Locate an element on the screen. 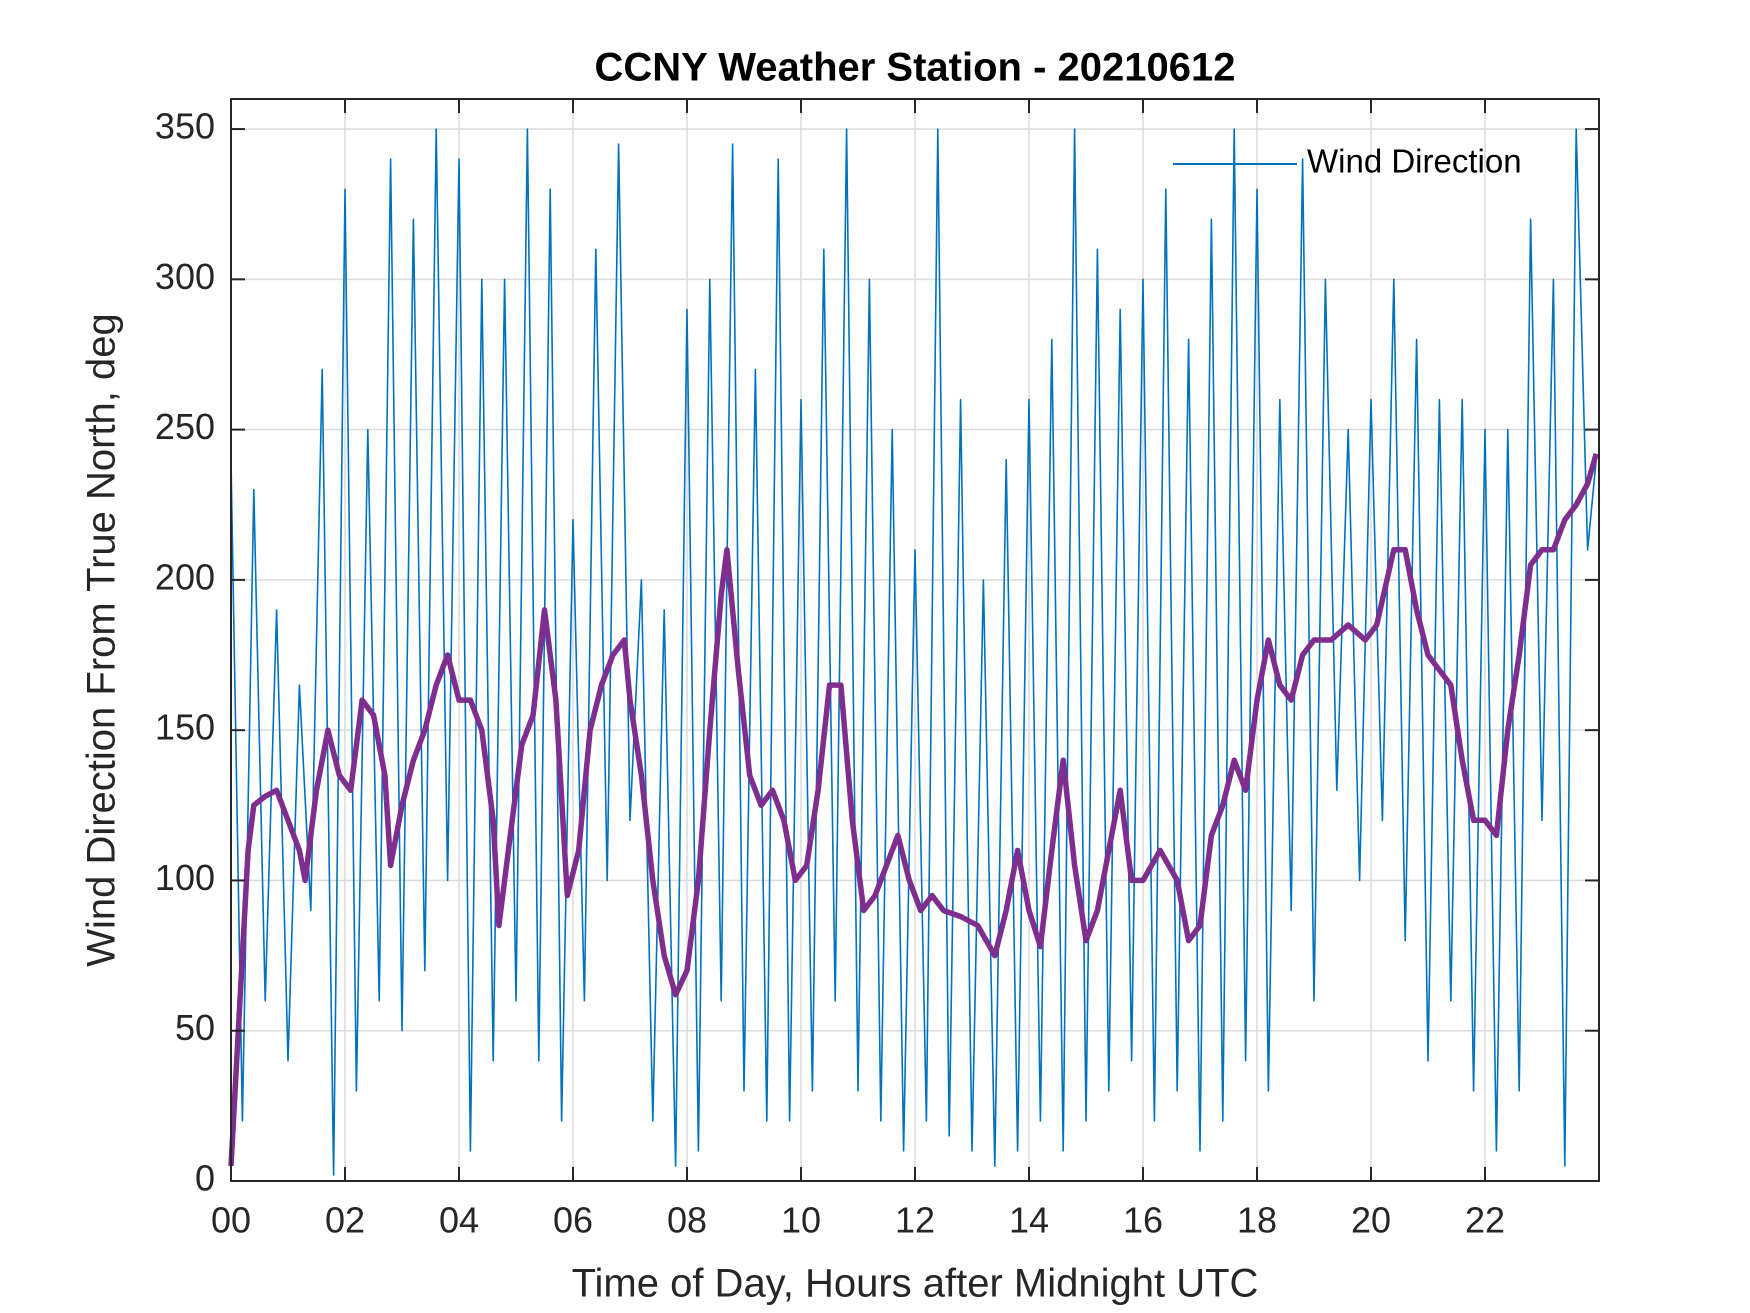 This screenshot has height=1313, width=1750. x-tick-label: 04 is located at coordinates (459, 1220).